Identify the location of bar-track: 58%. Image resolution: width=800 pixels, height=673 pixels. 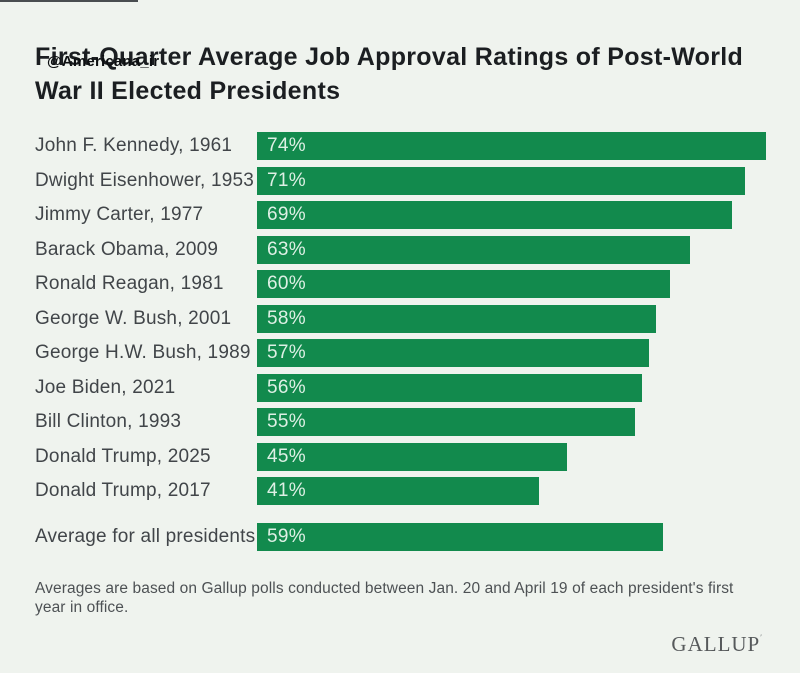
(511, 318).